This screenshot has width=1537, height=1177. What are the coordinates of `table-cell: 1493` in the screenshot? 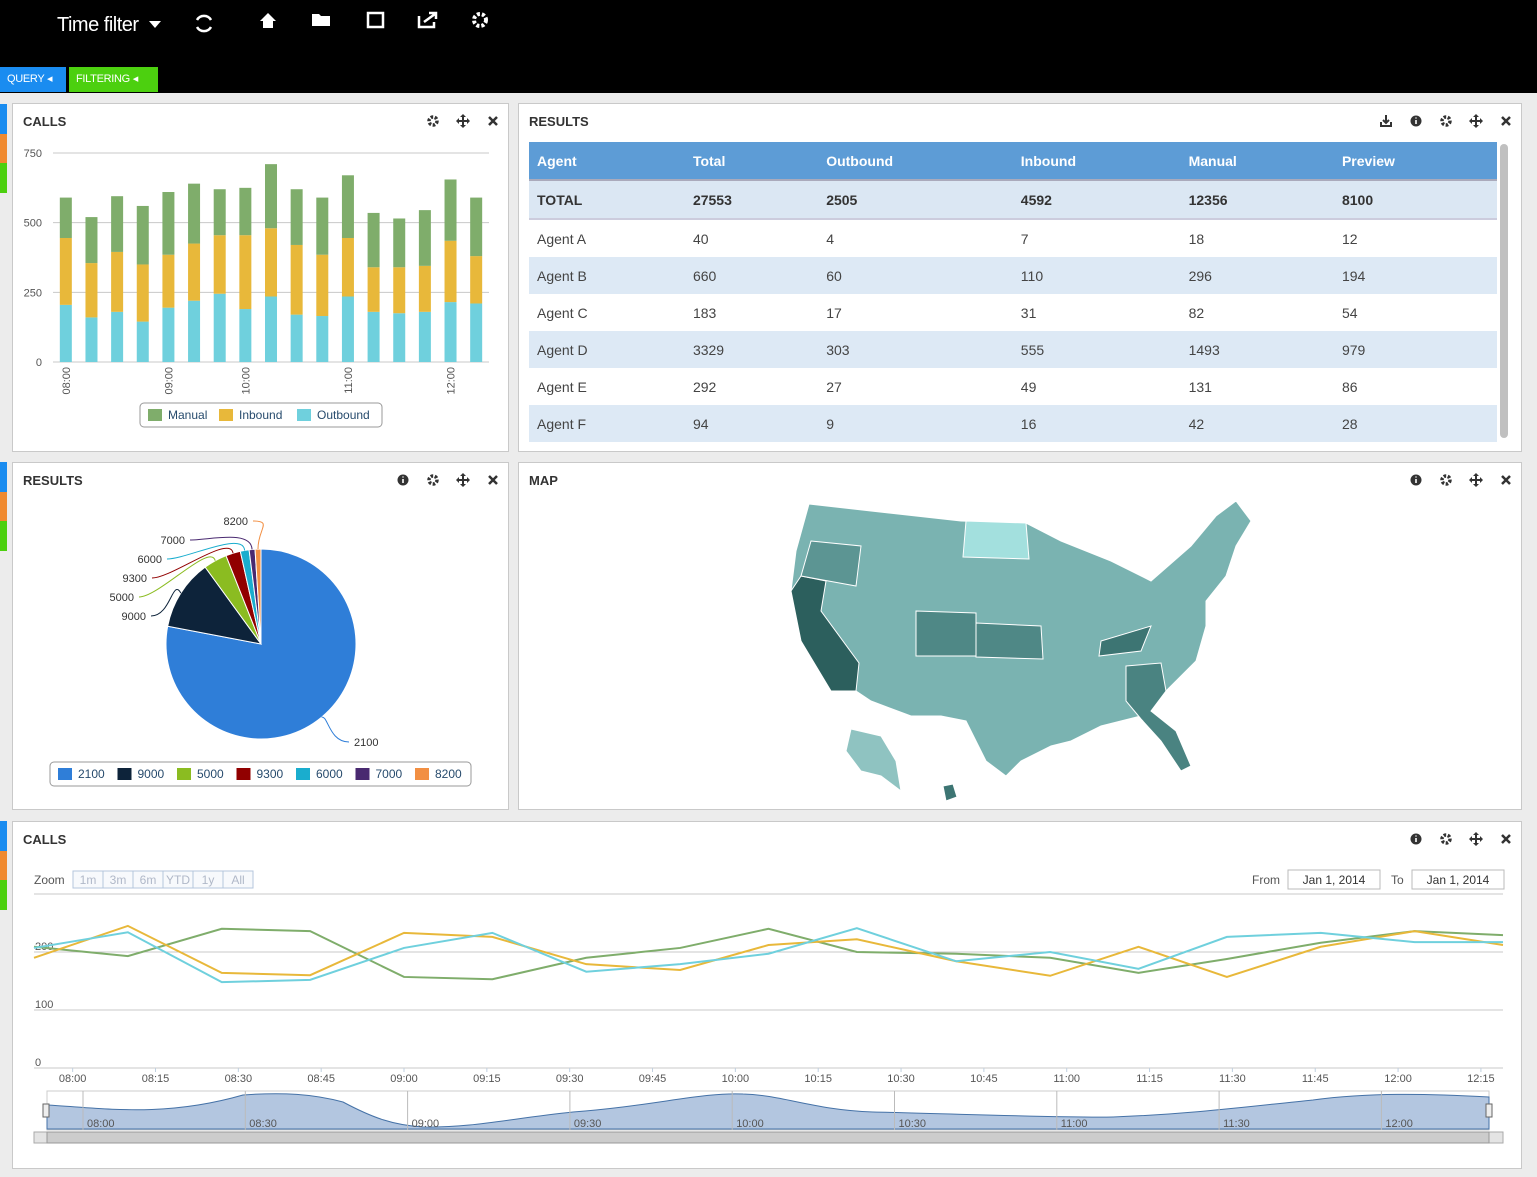 It's located at (1204, 349).